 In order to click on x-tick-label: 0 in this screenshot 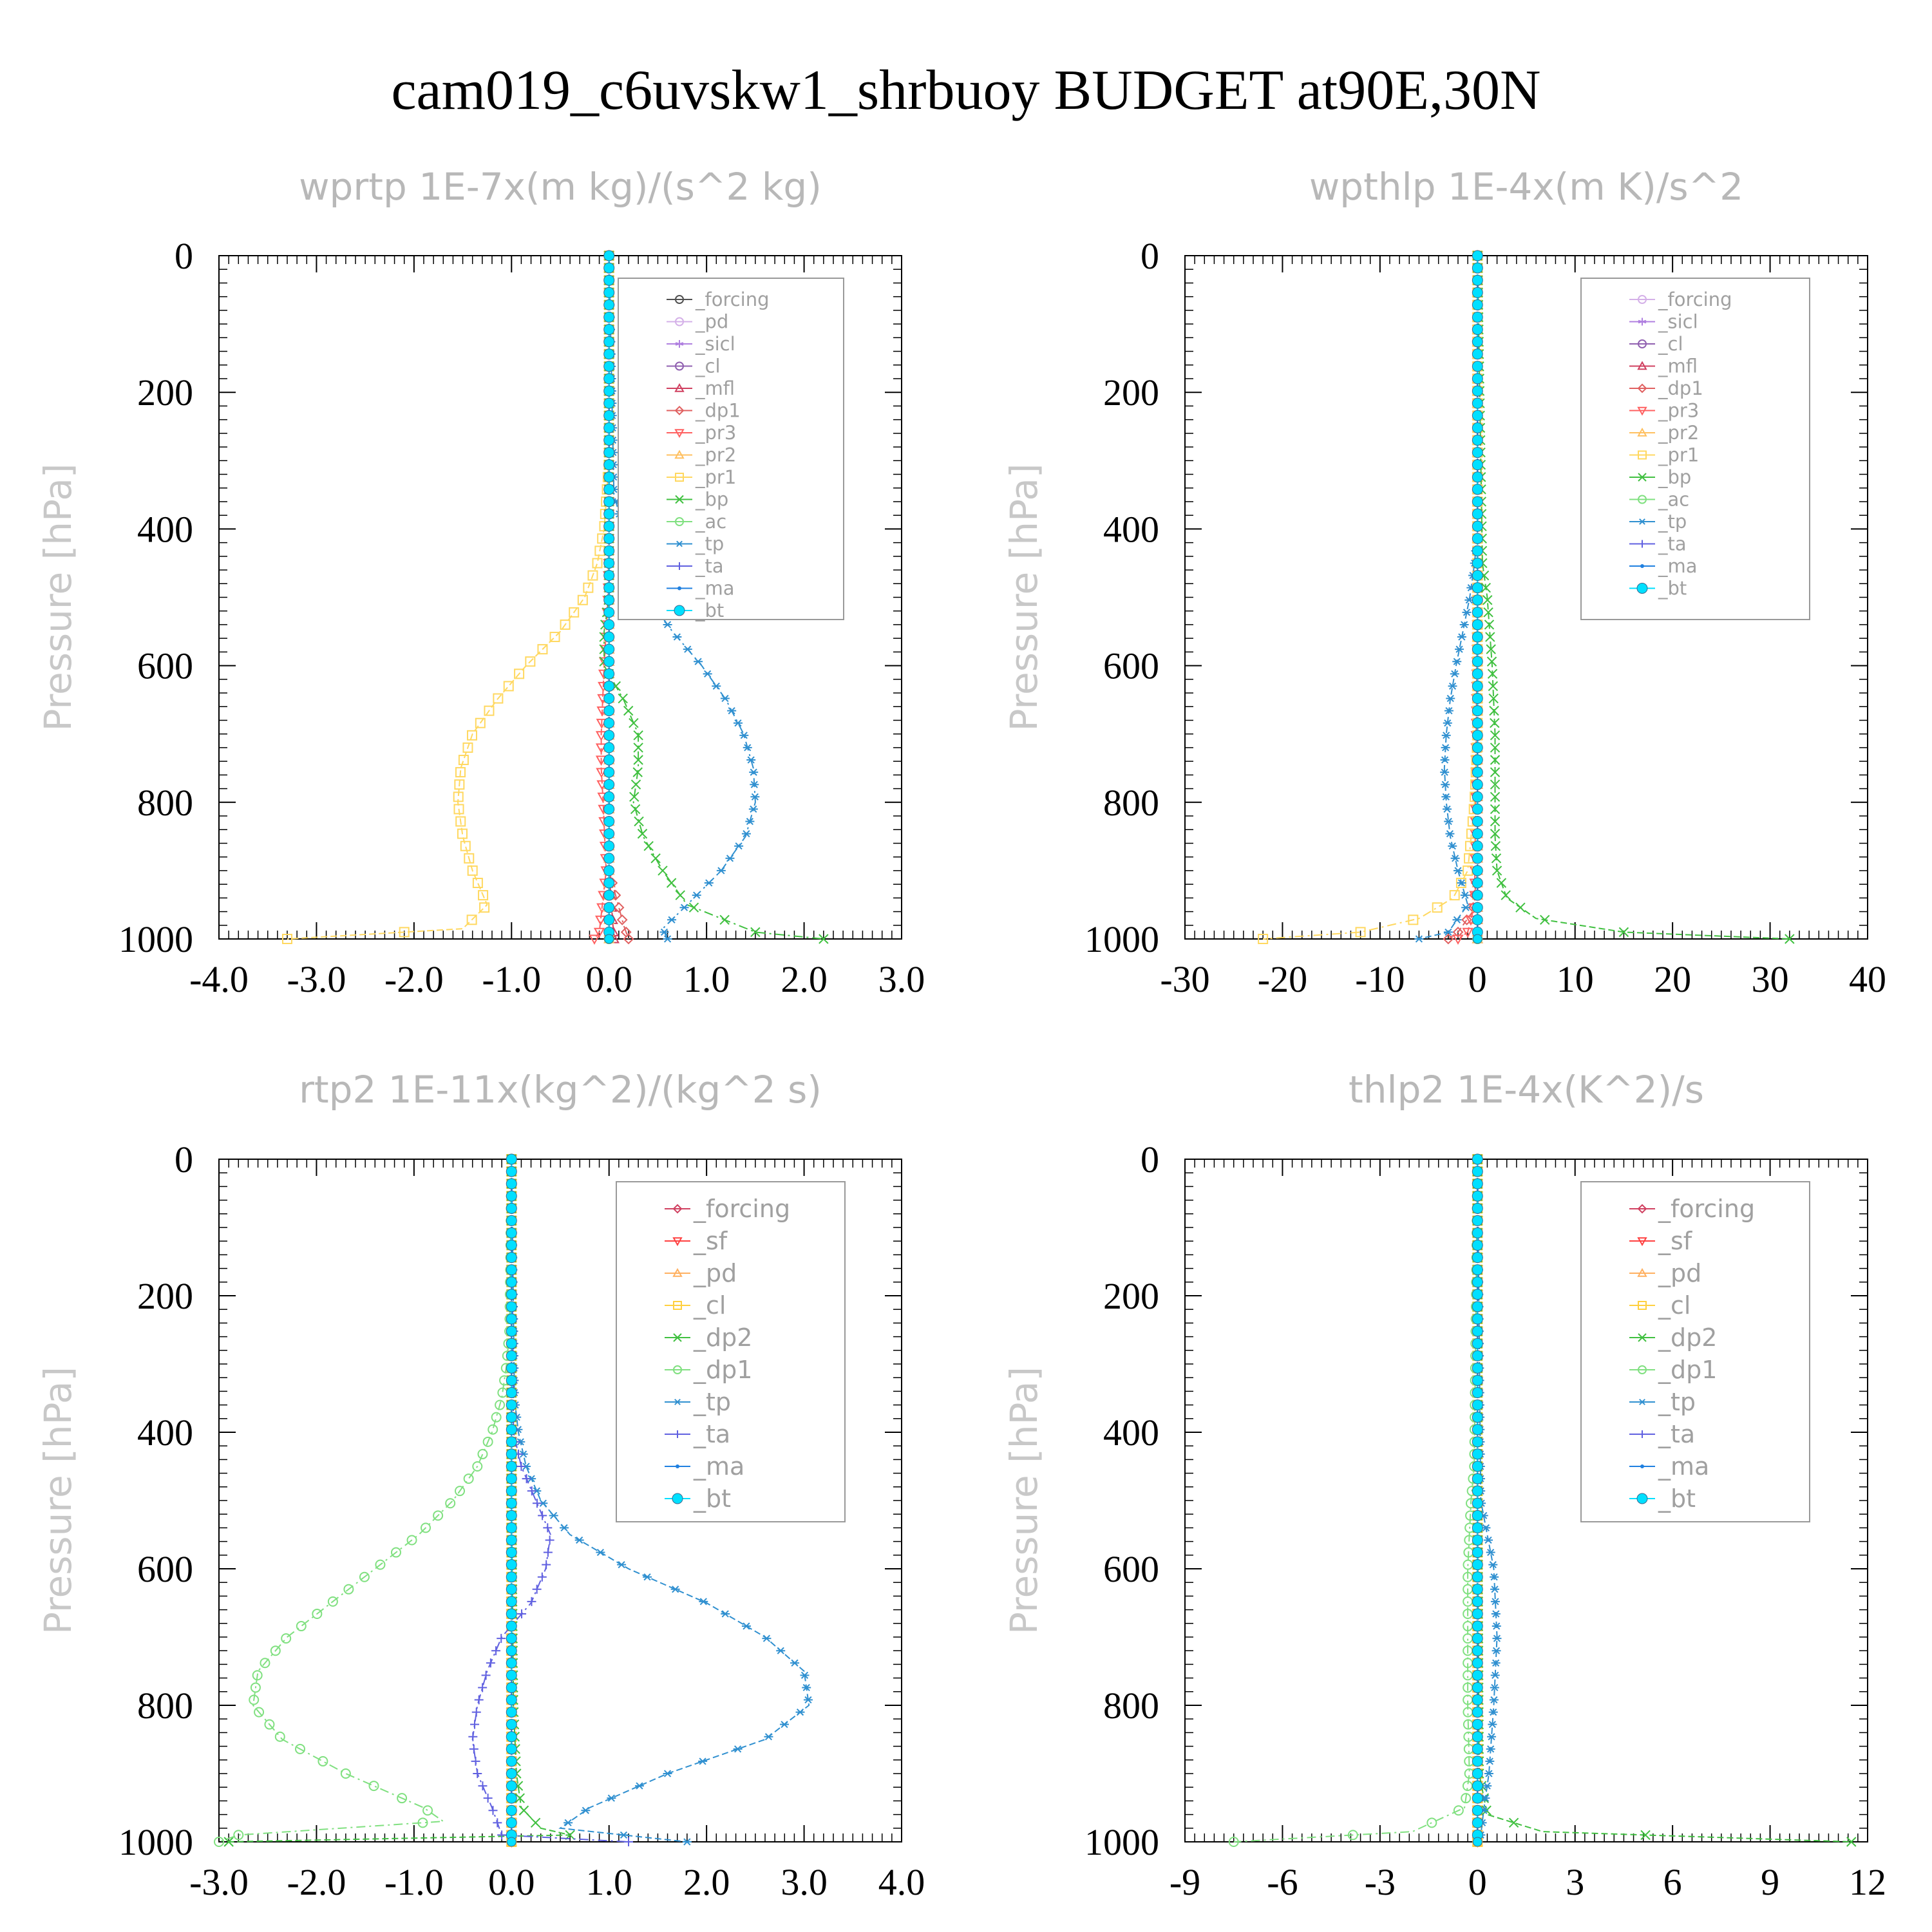, I will do `click(1477, 979)`.